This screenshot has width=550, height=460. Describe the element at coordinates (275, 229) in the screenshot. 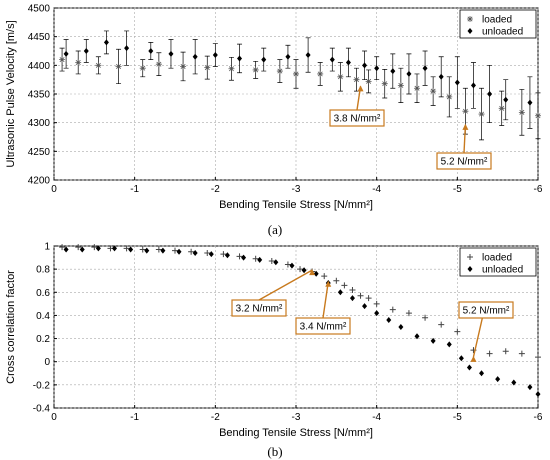

I see `panel-label-a: (a)` at that location.